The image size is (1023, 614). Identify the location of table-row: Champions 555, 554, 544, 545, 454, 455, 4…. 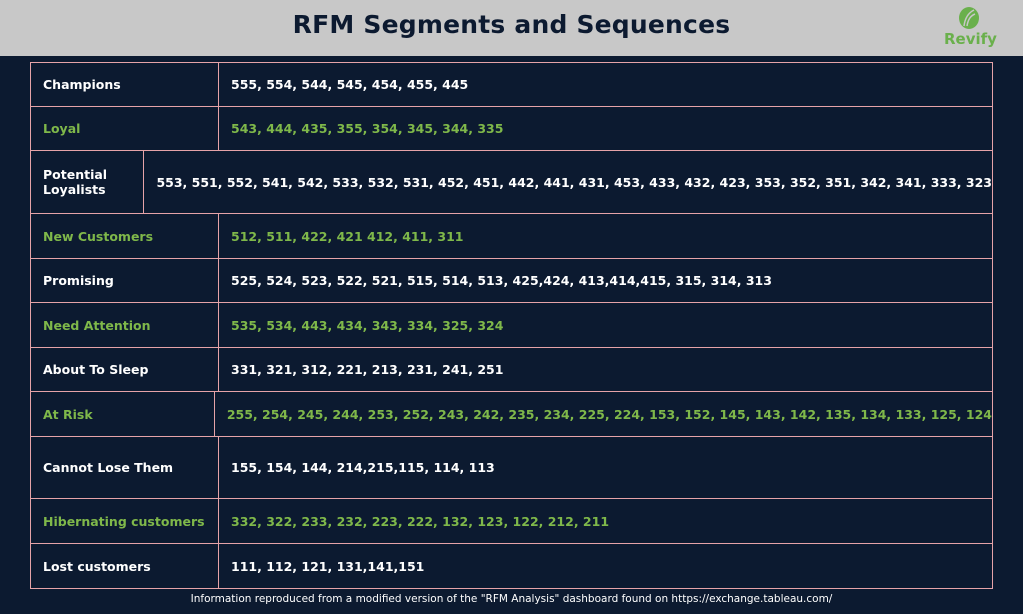
(511, 85).